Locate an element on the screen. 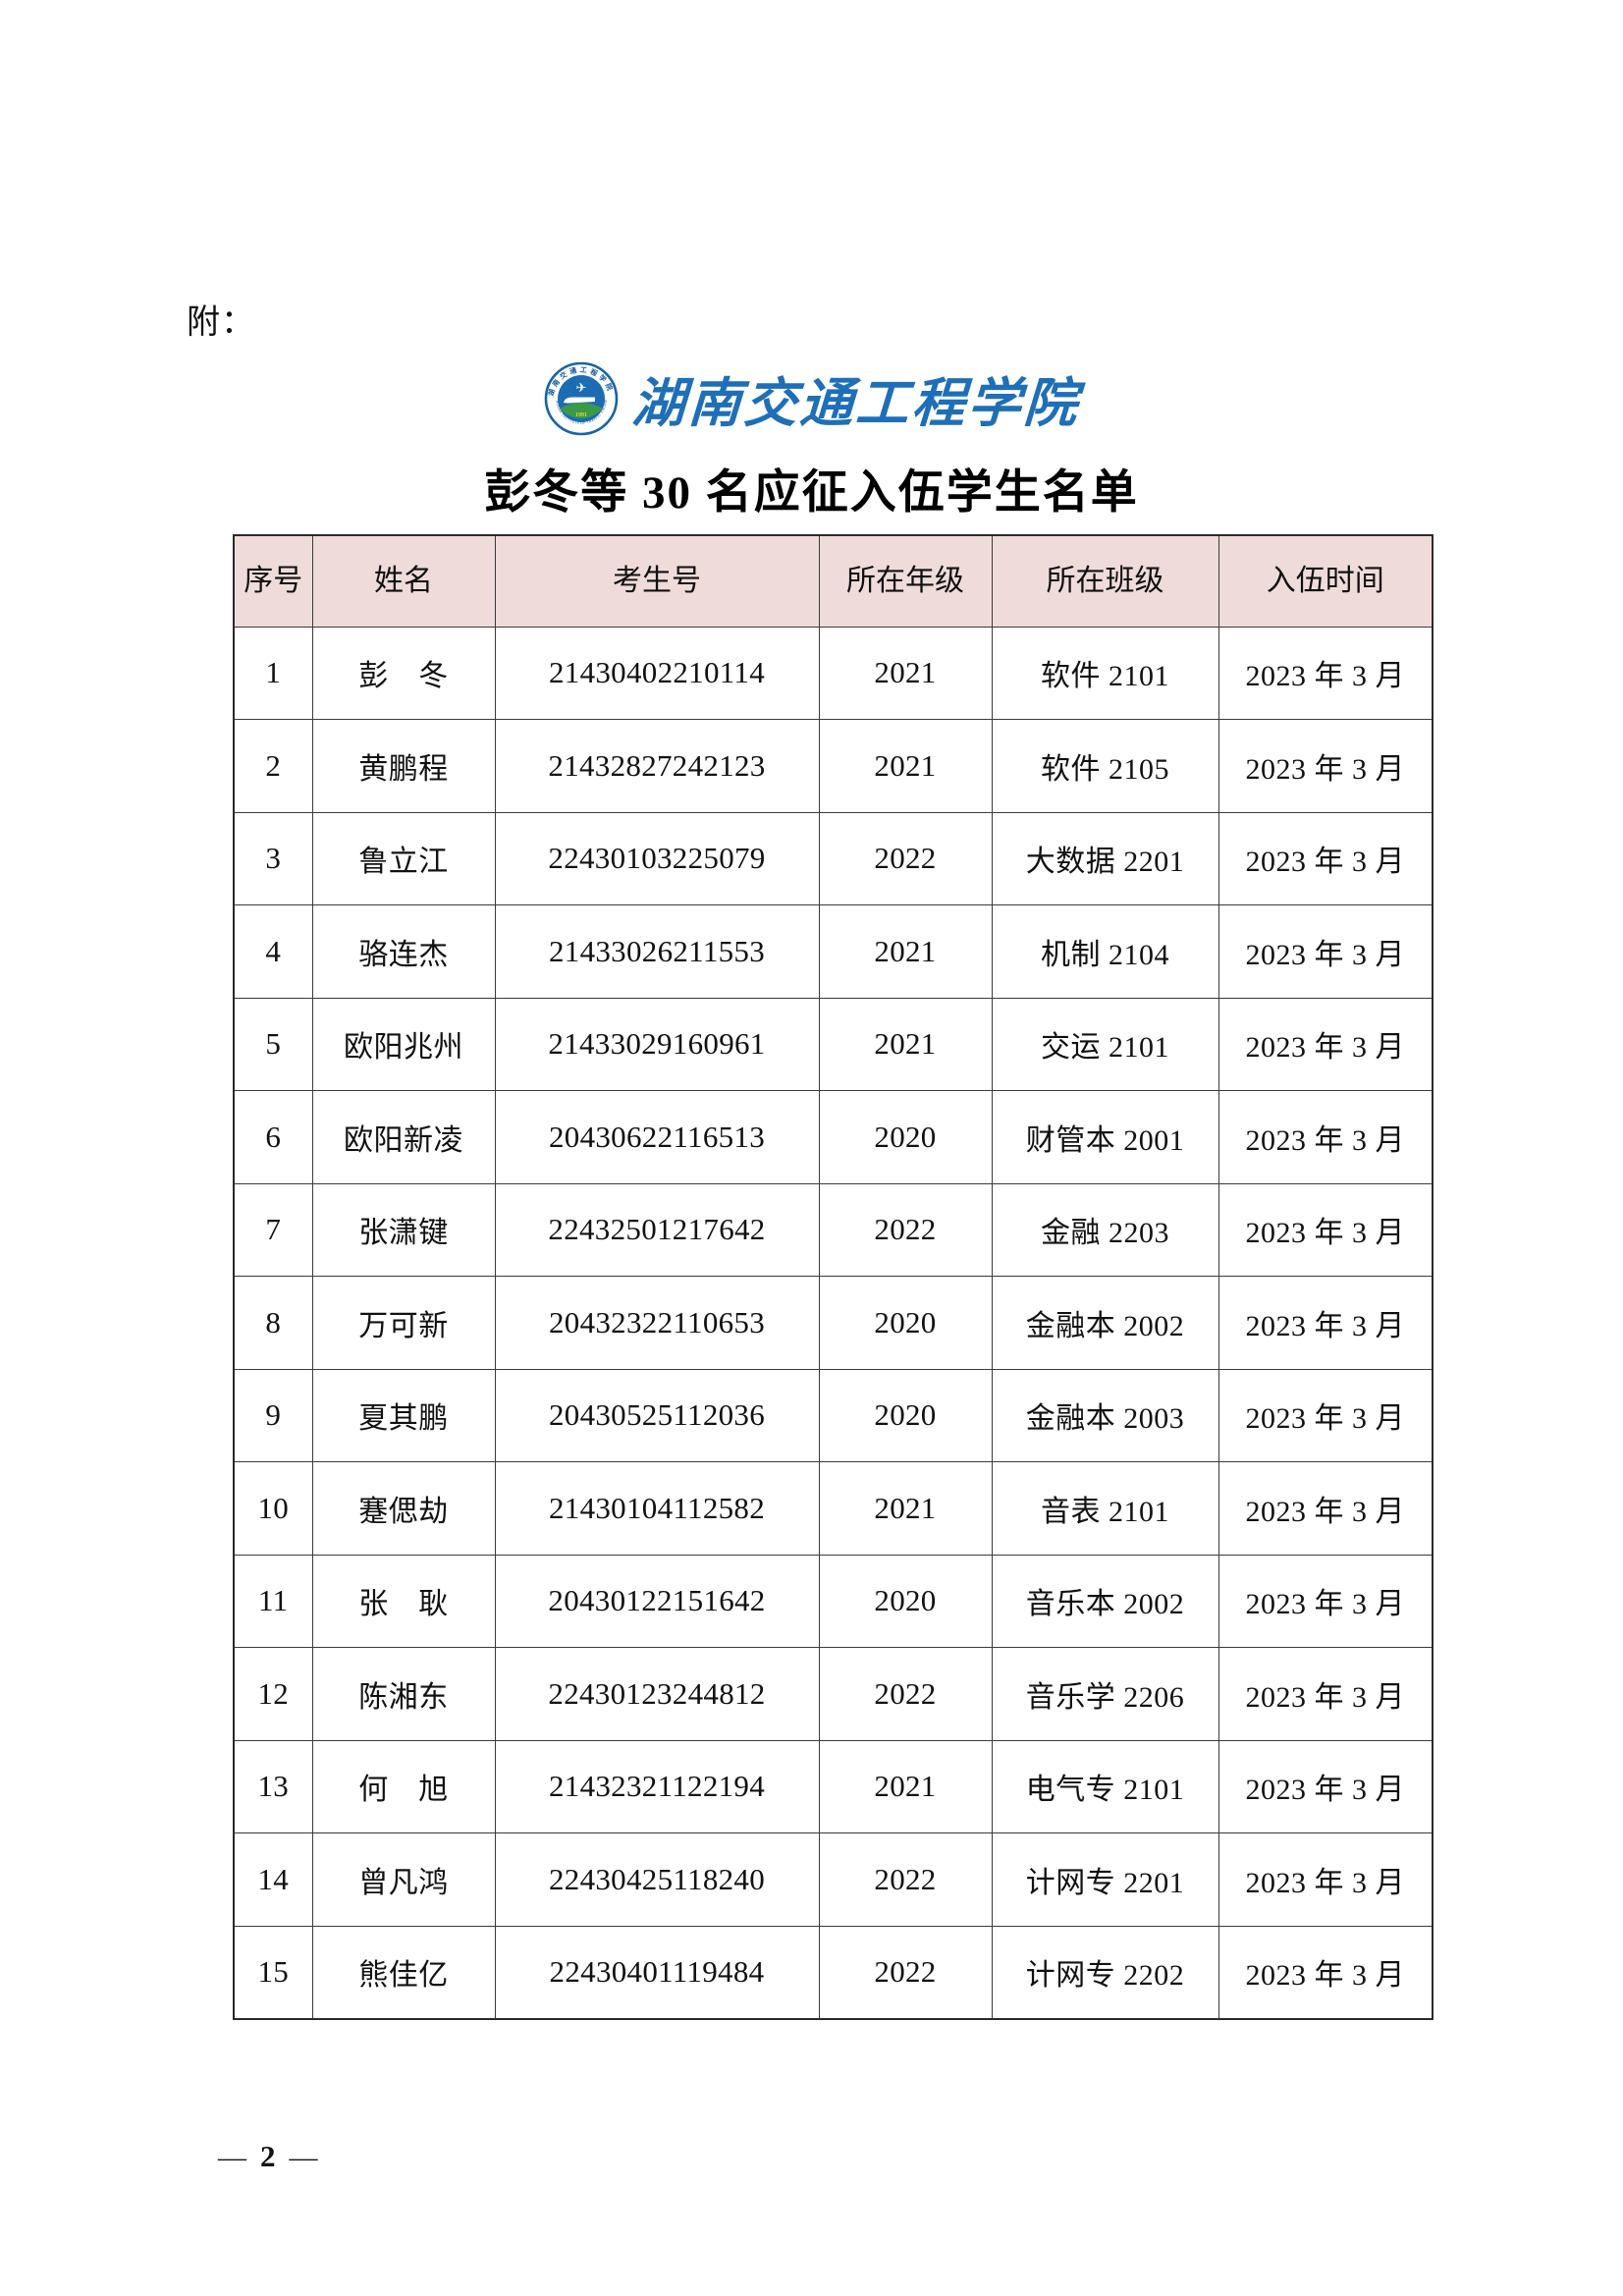 Image resolution: width=1623 pixels, height=2296 pixels. page-number: 2 is located at coordinates (268, 2156).